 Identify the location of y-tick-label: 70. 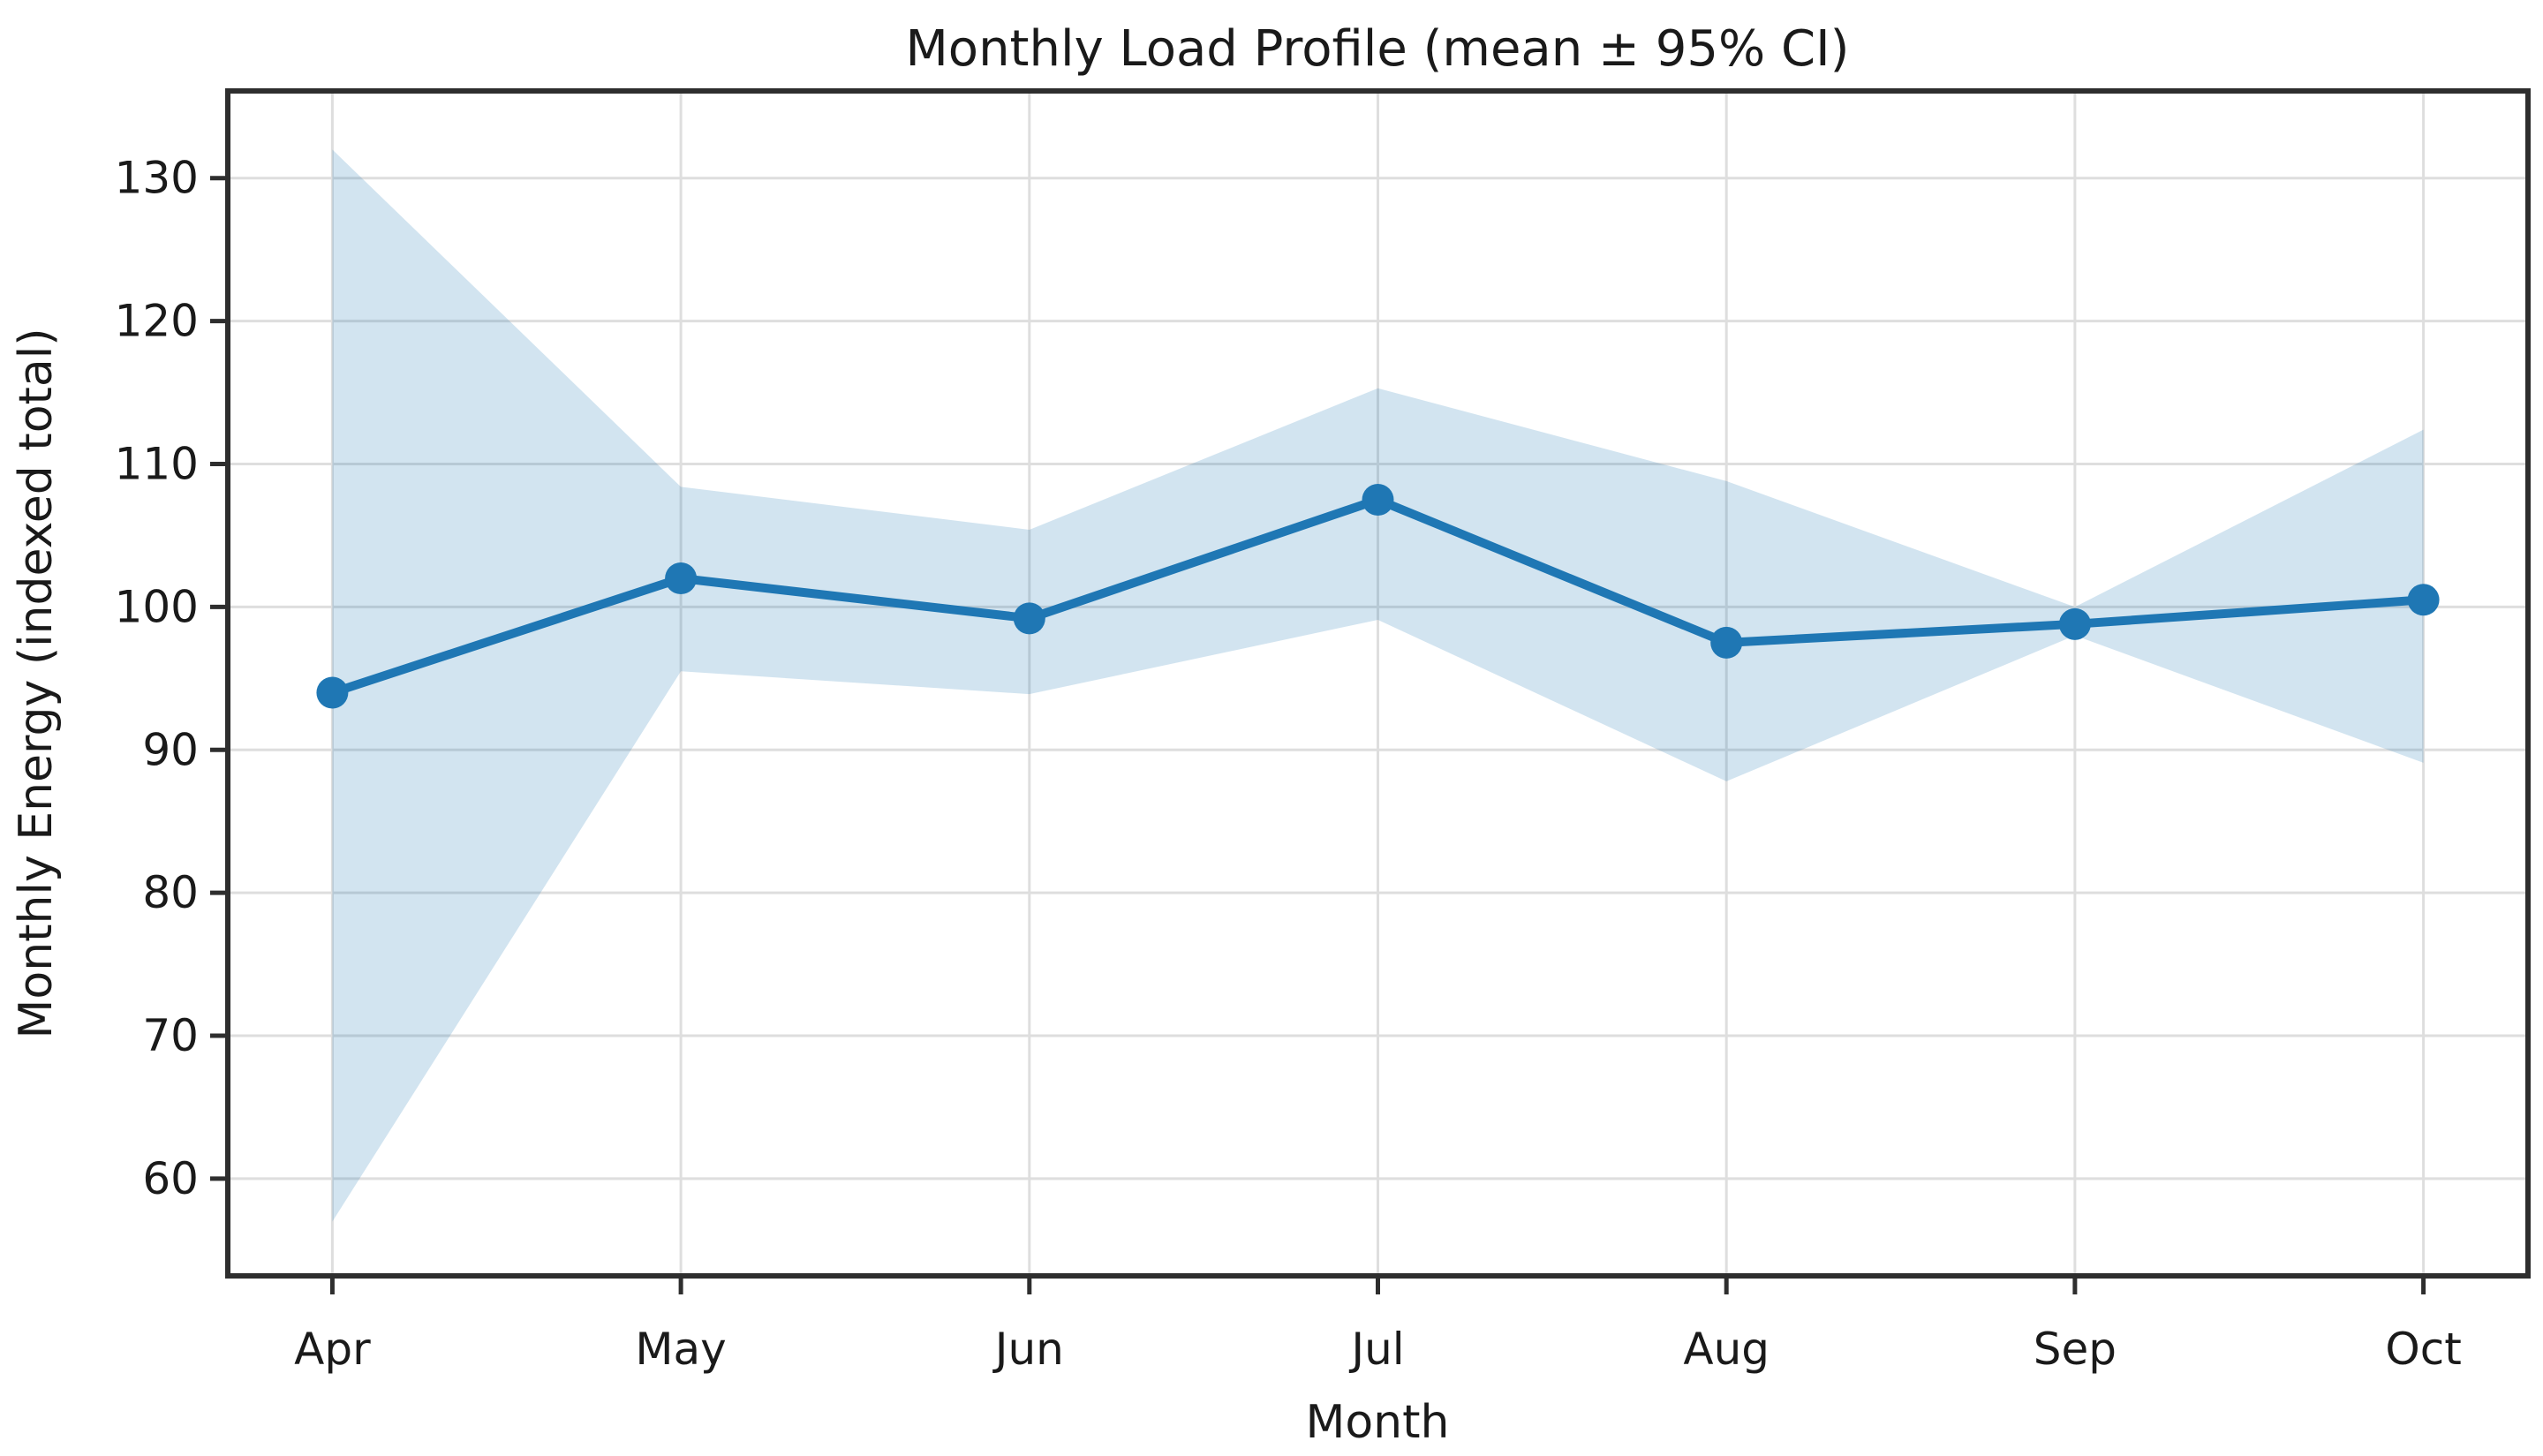
(171, 1035).